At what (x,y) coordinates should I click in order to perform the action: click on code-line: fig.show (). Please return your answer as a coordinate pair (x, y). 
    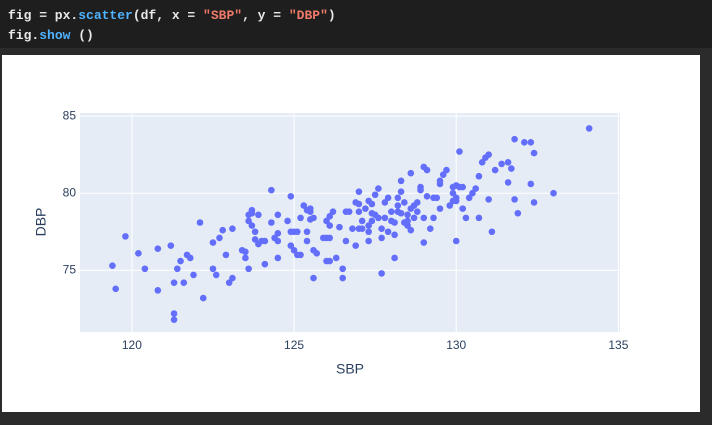
    Looking at the image, I should click on (51, 35).